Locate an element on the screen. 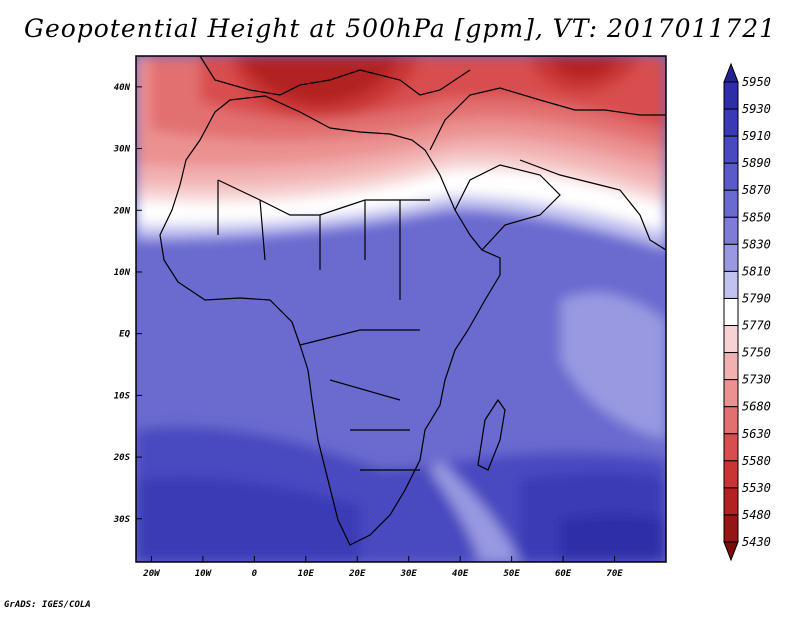  colorbar-level-label: 5770 is located at coordinates (756, 326).